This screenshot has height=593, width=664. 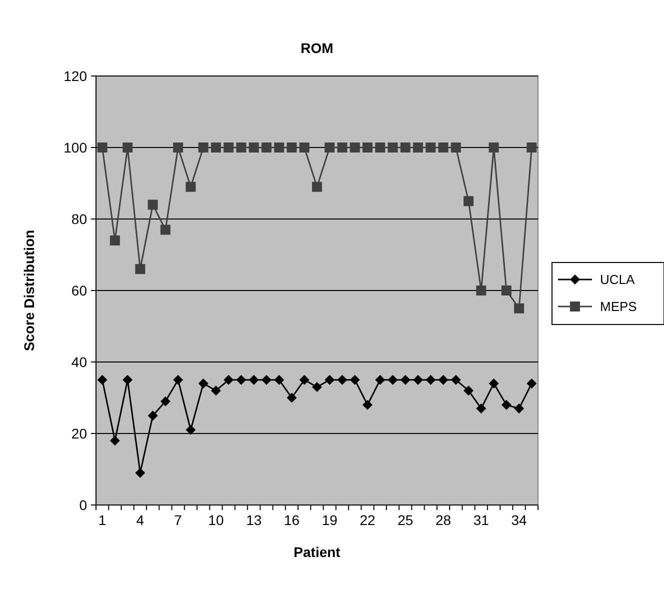 I want to click on y-tick-label: 60, so click(x=79, y=290).